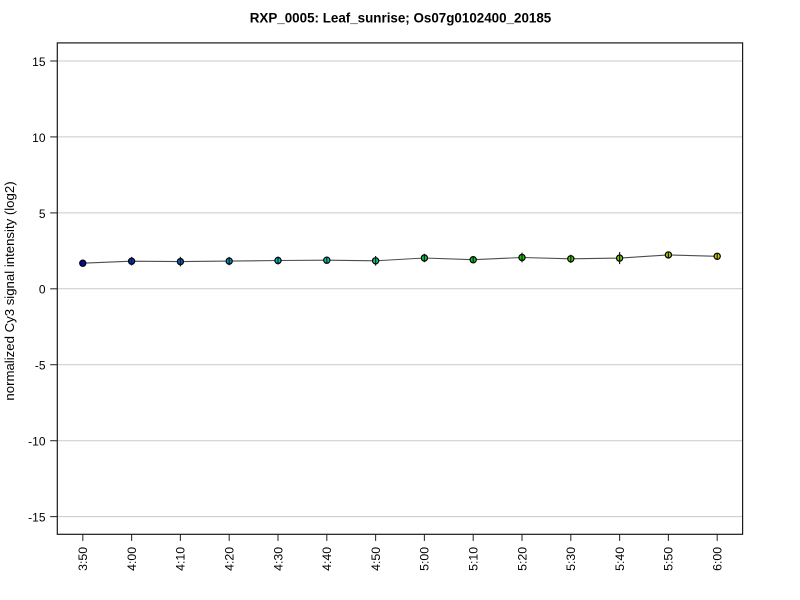 Image resolution: width=800 pixels, height=600 pixels. Describe the element at coordinates (718, 559) in the screenshot. I see `svg-text: 6:00` at that location.